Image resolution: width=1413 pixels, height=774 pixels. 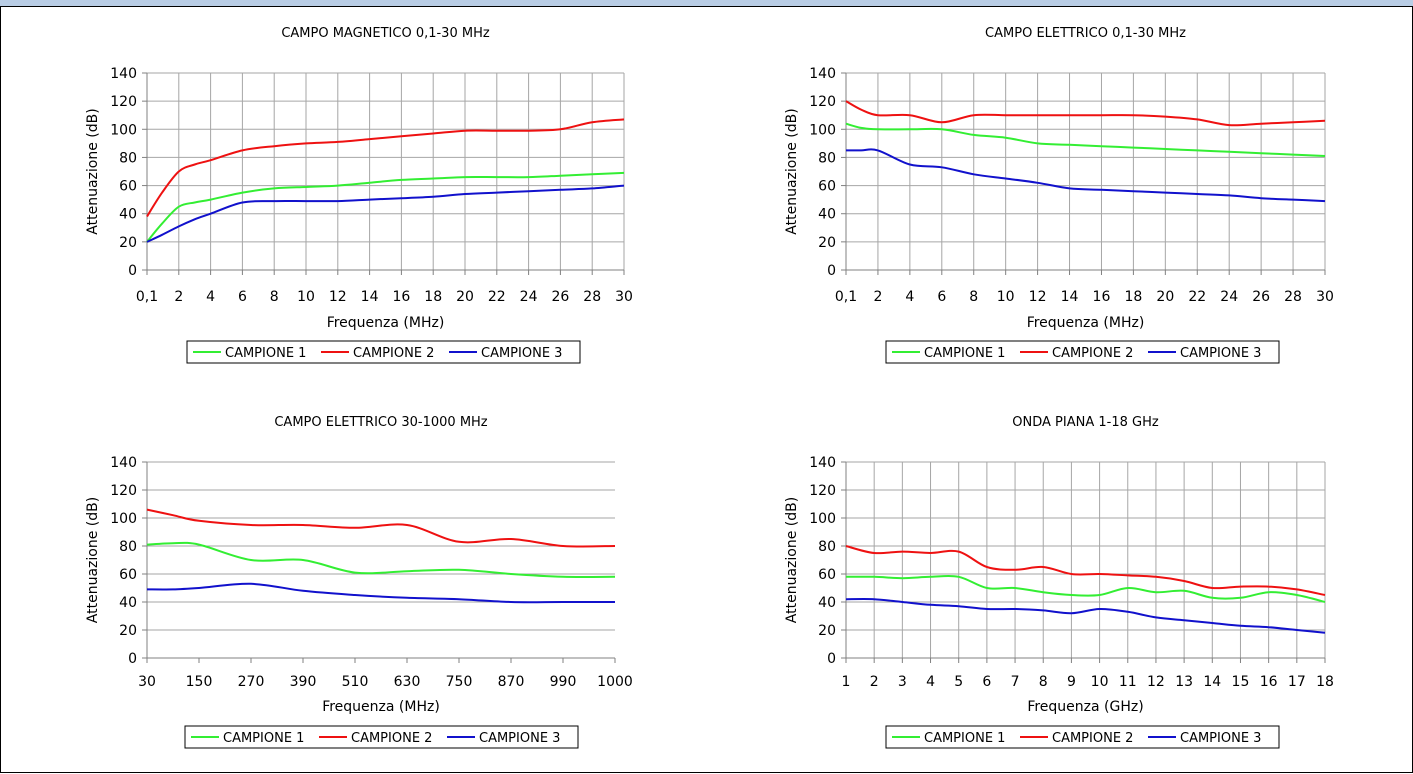 What do you see at coordinates (199, 682) in the screenshot?
I see `x-tick-label: 150` at bounding box center [199, 682].